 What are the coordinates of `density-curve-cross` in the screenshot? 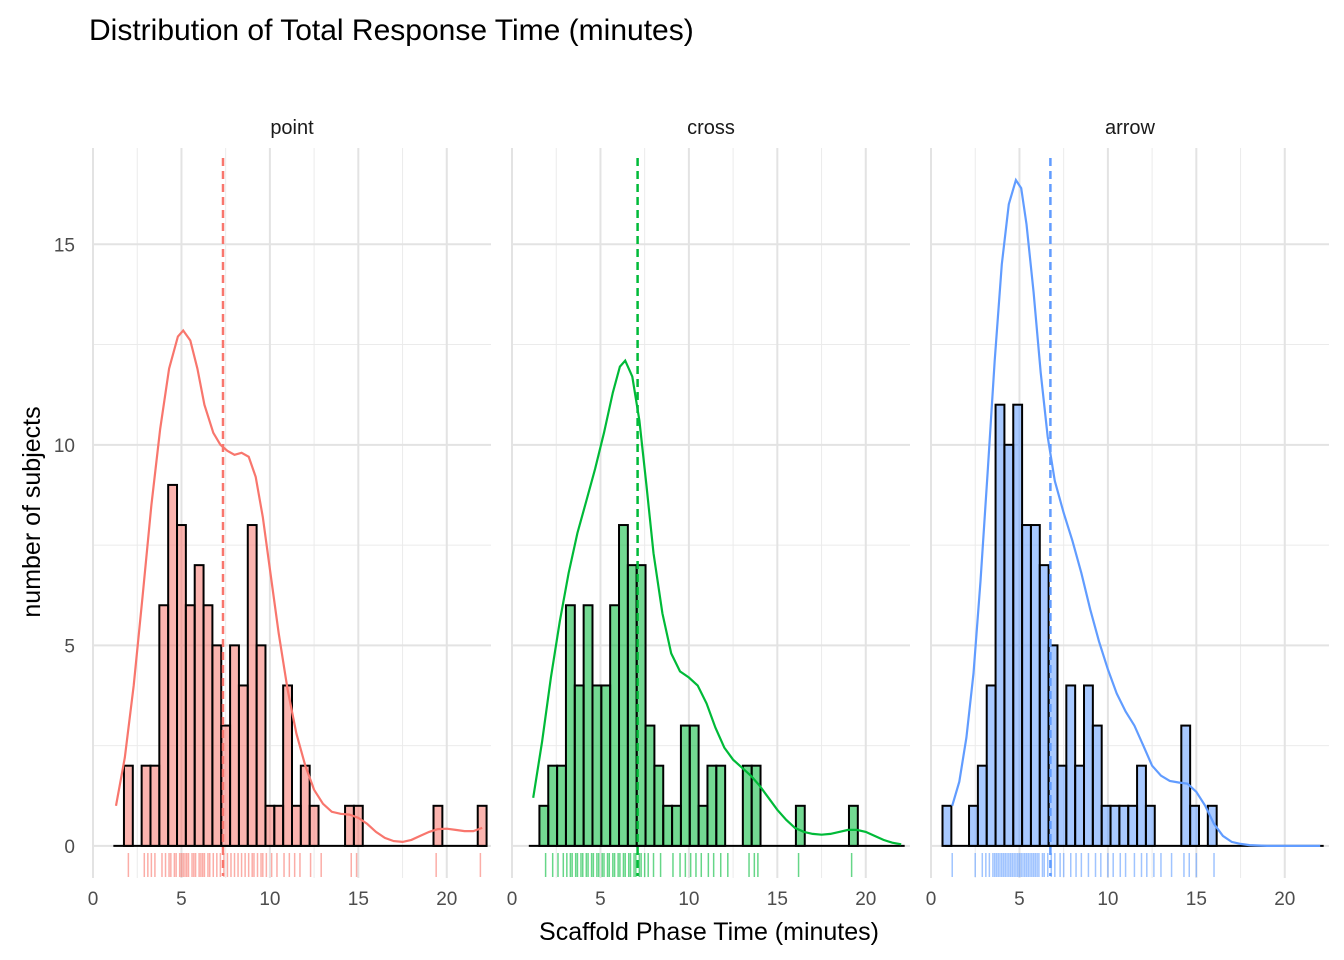 It's located at (717, 602).